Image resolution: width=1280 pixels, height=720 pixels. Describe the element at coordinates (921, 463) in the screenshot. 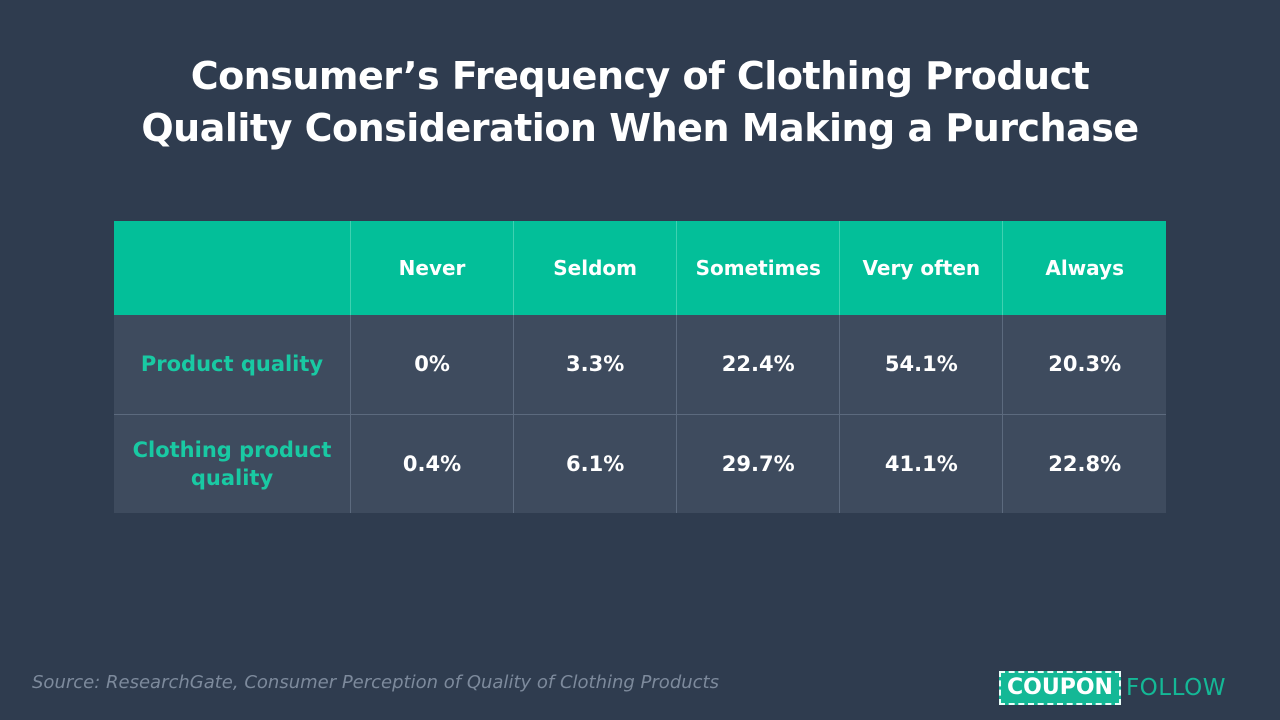

I see `cell-clothing-very-often: 41.1%` at that location.